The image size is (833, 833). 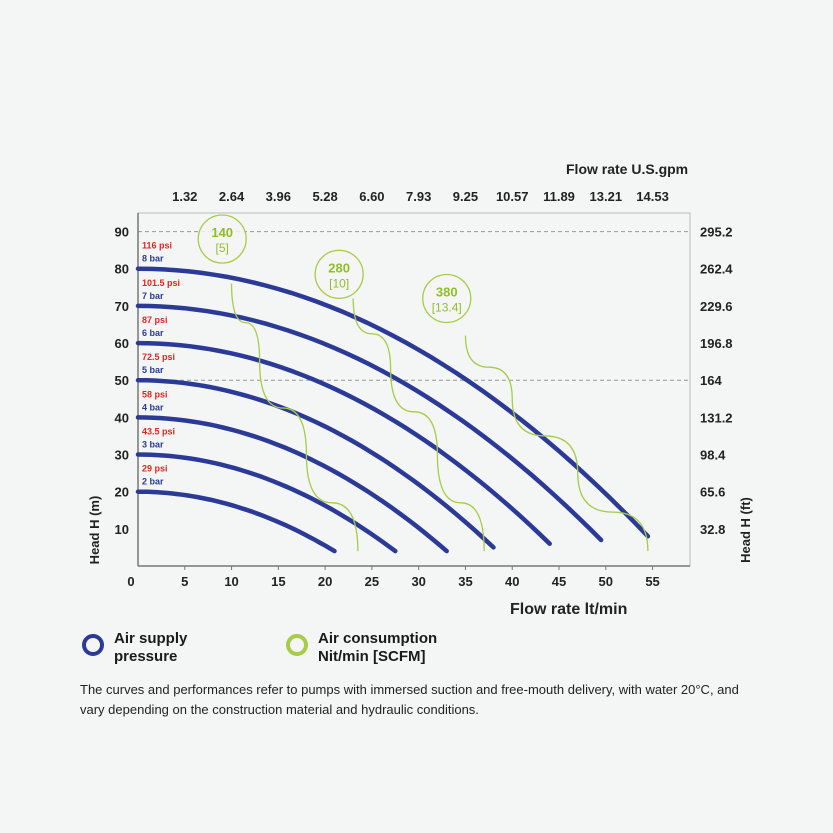 I want to click on legend-consumption-label: Air consumption Nit/min [SCFM], so click(x=377, y=648).